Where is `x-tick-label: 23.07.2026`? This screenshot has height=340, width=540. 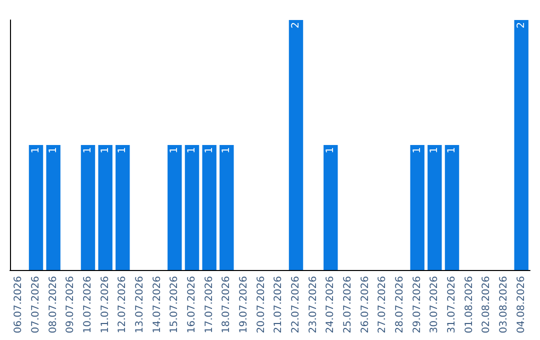 x-tick-label: 23.07.2026 is located at coordinates (313, 305).